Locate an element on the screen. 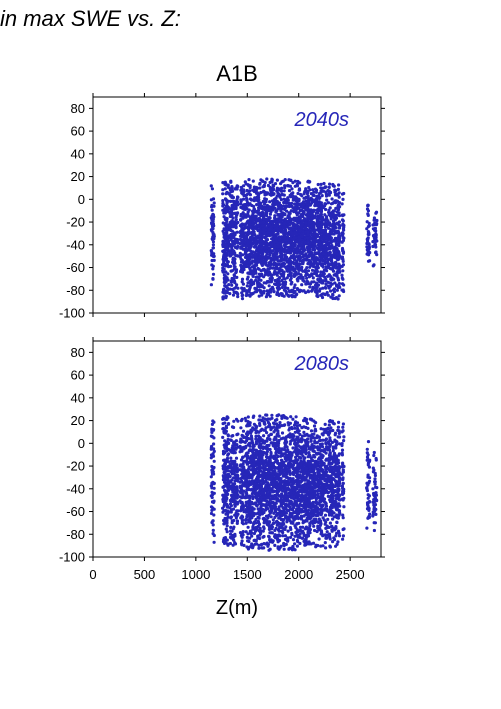 The image size is (501, 709). y-tick-label: -20 is located at coordinates (75, 222).